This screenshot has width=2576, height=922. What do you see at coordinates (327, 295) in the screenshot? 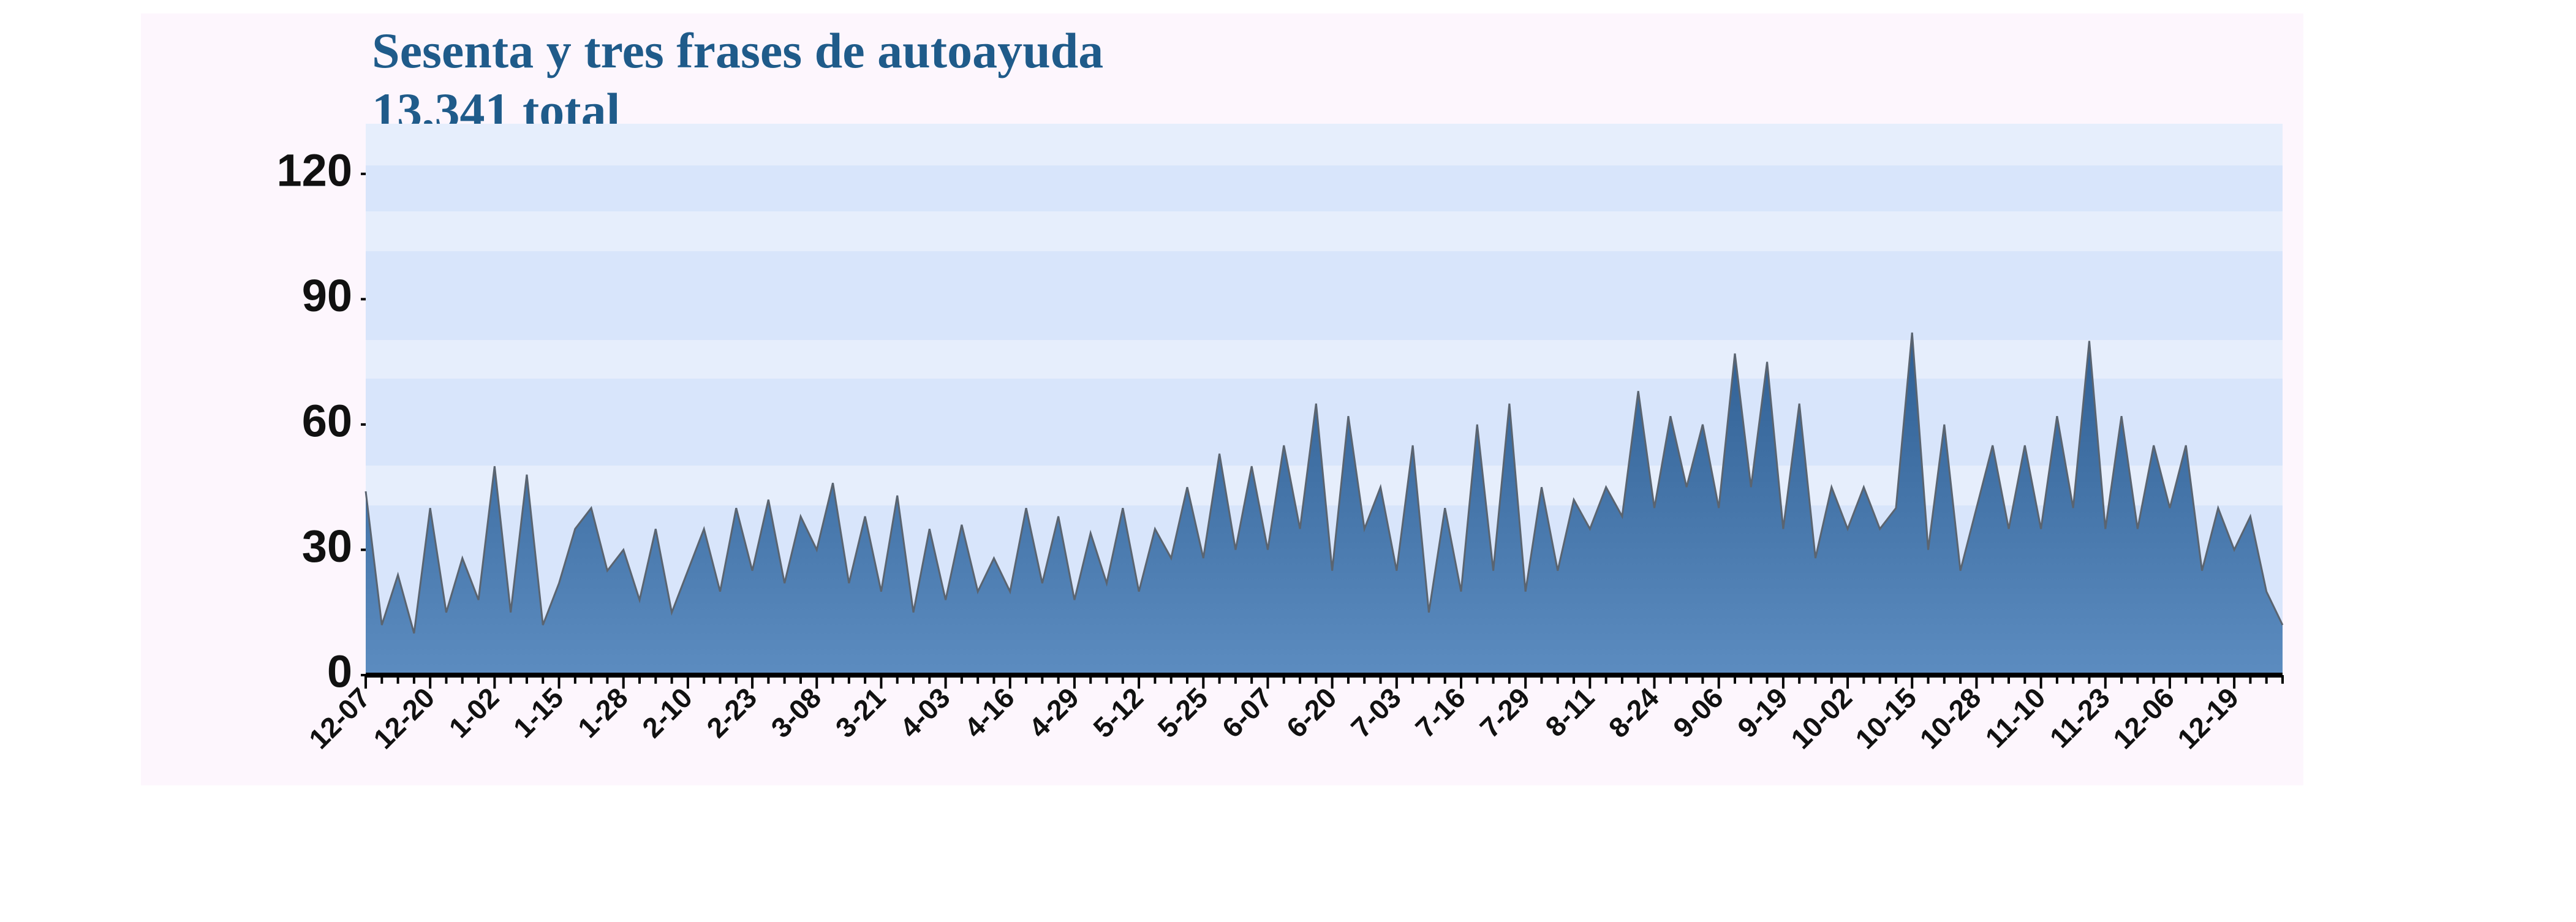
I see `y-tick-label: 90` at bounding box center [327, 295].